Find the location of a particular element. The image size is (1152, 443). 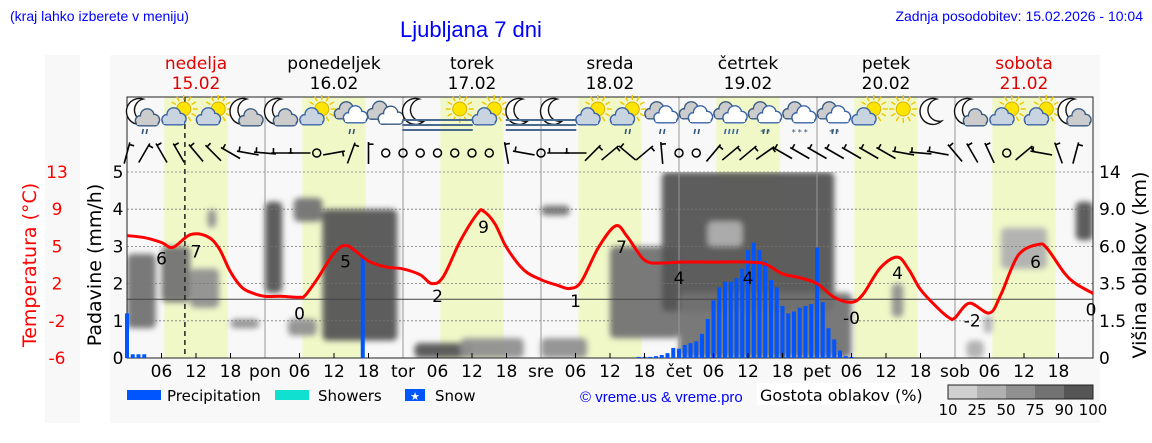

day-name: sobota is located at coordinates (1024, 64).